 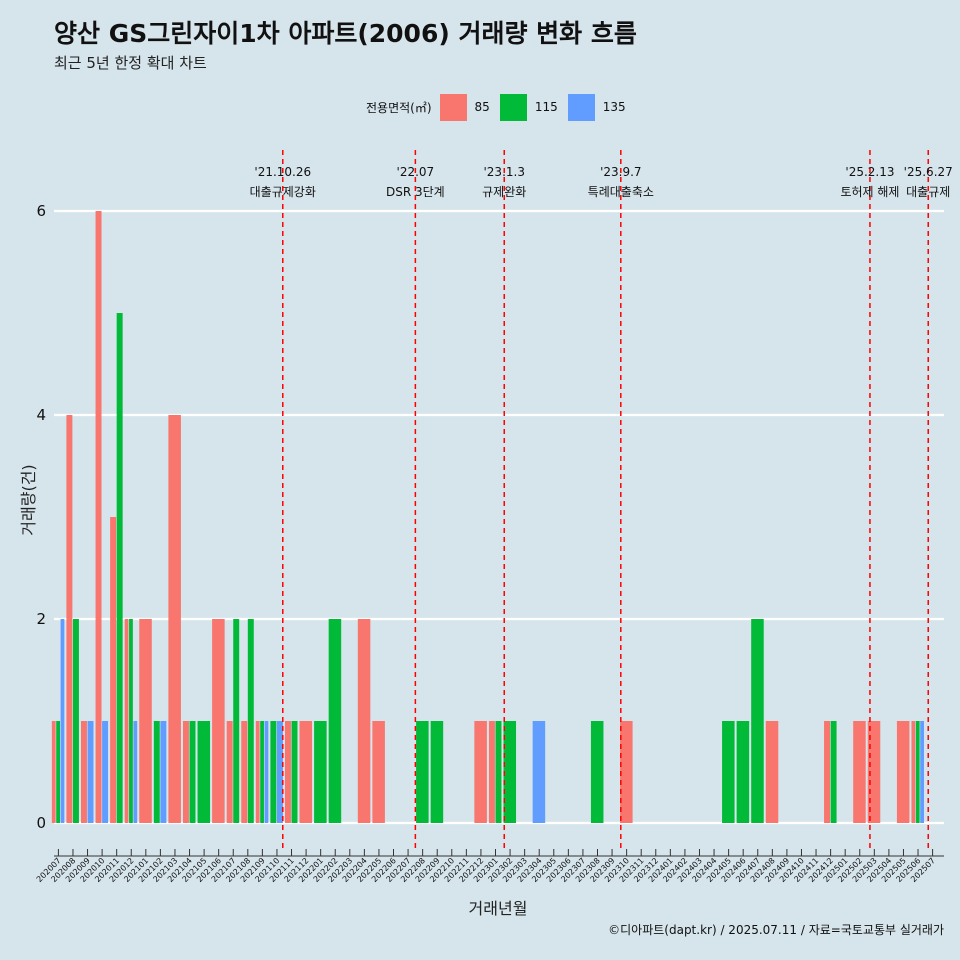 I want to click on legend-label-135: 135, so click(x=614, y=107).